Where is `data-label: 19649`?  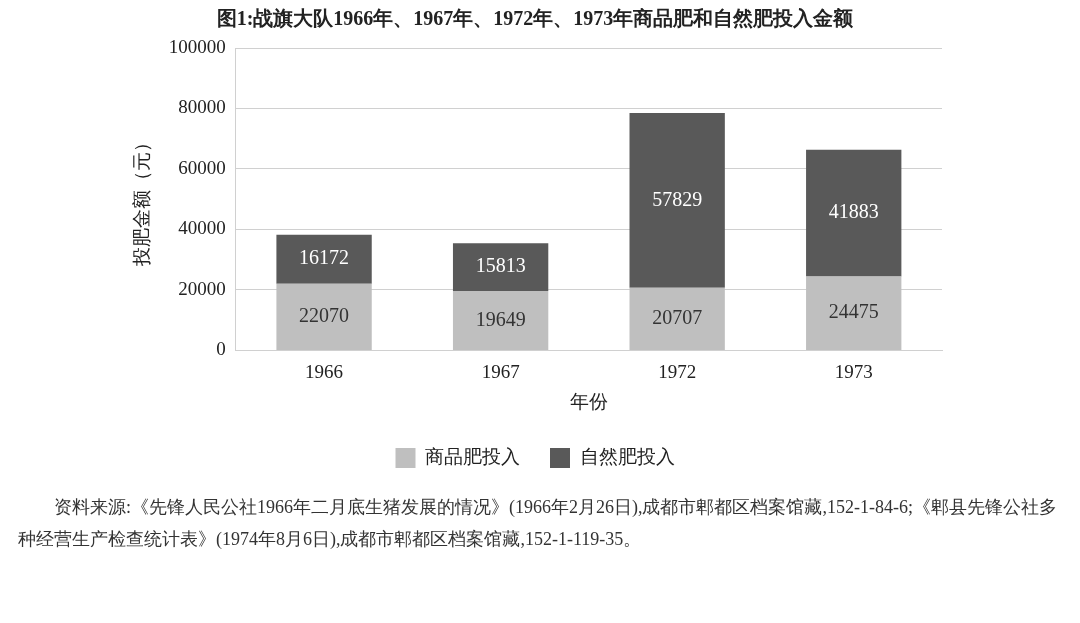 data-label: 19649 is located at coordinates (500, 318).